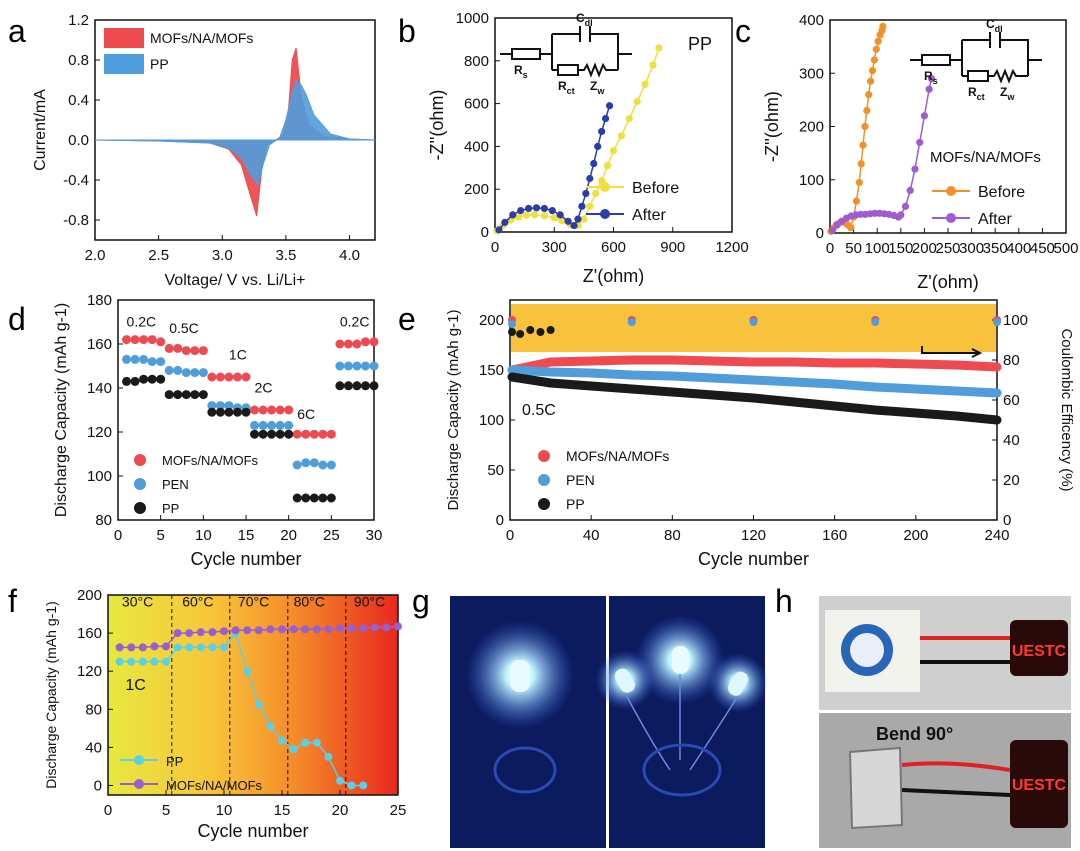  What do you see at coordinates (700, 44) in the screenshot?
I see `chart-b-label: PP` at bounding box center [700, 44].